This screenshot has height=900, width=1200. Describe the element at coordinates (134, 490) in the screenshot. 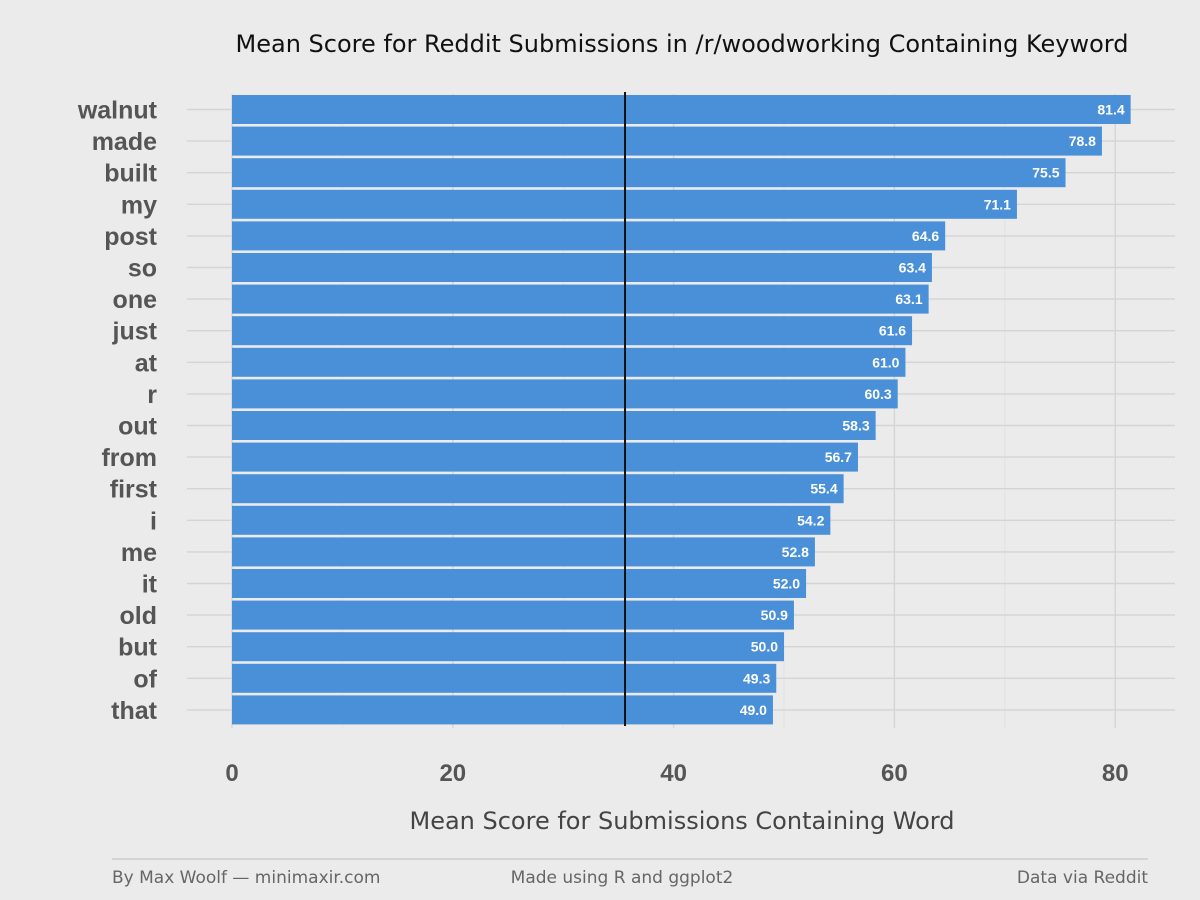

I see `category-label: first` at that location.